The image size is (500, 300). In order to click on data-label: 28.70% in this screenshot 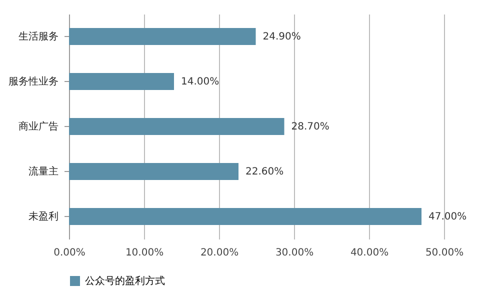, I will do `click(310, 127)`.